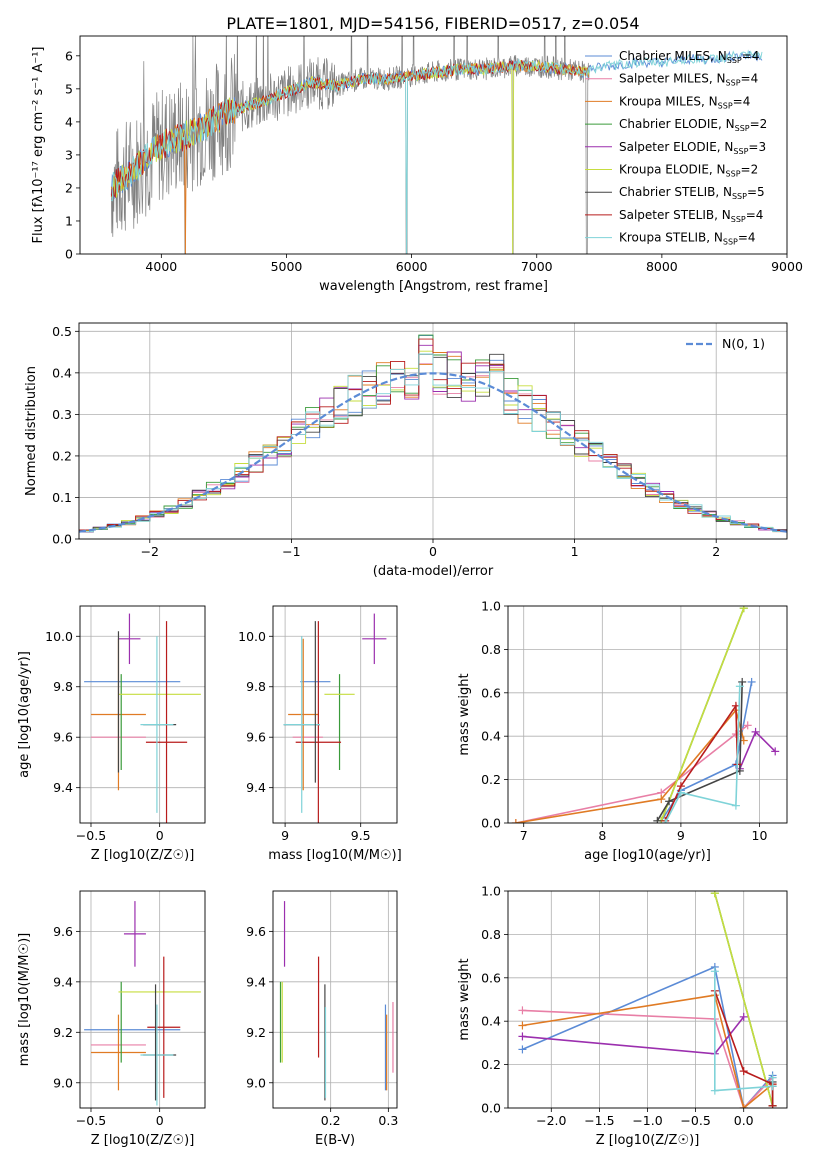 Image resolution: width=819 pixels, height=1170 pixels. Describe the element at coordinates (142, 1003) in the screenshot. I see `plot-area-mass_vs_Z` at that location.